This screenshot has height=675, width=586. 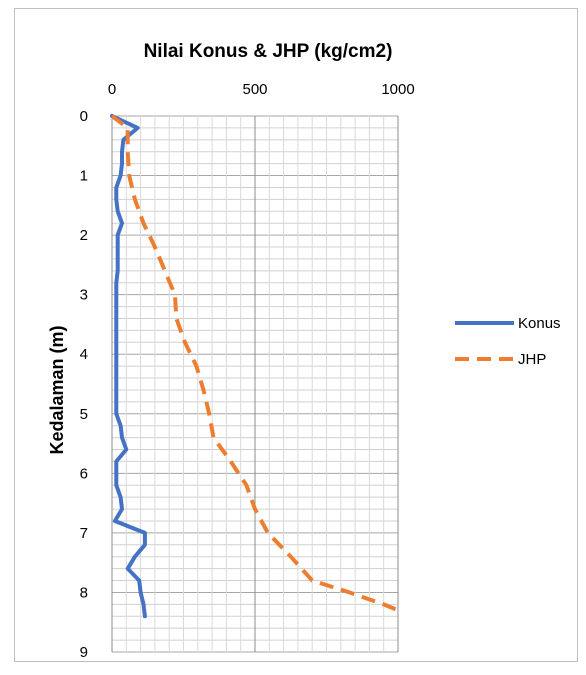 What do you see at coordinates (532, 359) in the screenshot?
I see `legend-label-jhp: JHP` at bounding box center [532, 359].